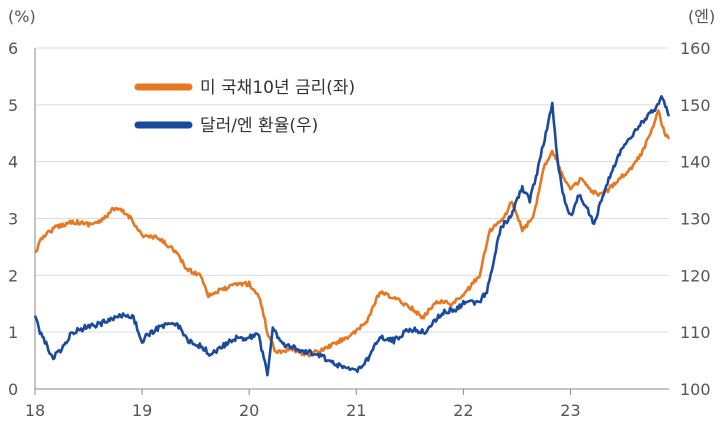 Image resolution: width=721 pixels, height=427 pixels. Describe the element at coordinates (695, 105) in the screenshot. I see `right-tick-label: 150` at that location.